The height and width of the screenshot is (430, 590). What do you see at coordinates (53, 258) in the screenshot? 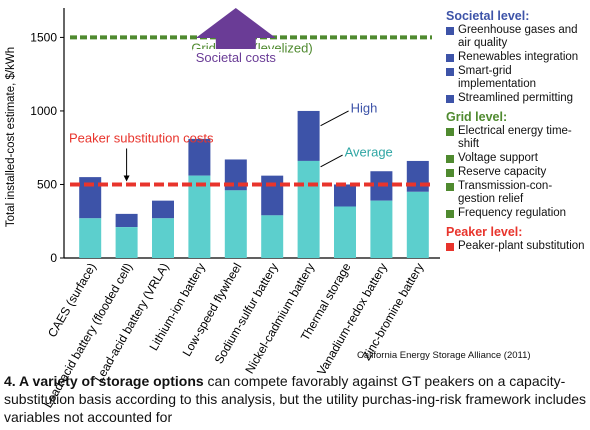
I see `y-tick-label: 0` at bounding box center [53, 258].